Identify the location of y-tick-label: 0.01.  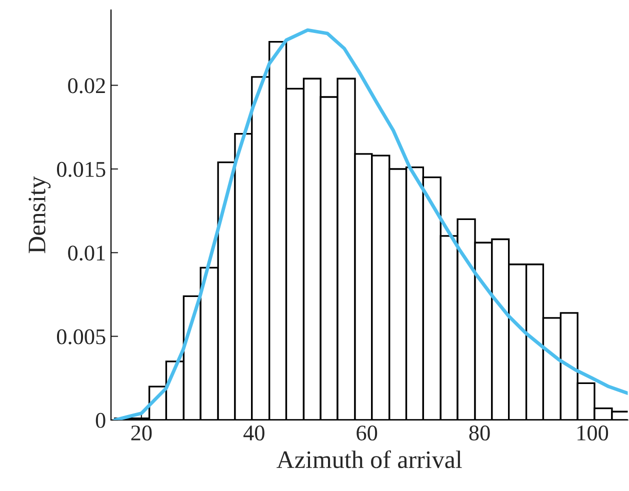
(86, 253).